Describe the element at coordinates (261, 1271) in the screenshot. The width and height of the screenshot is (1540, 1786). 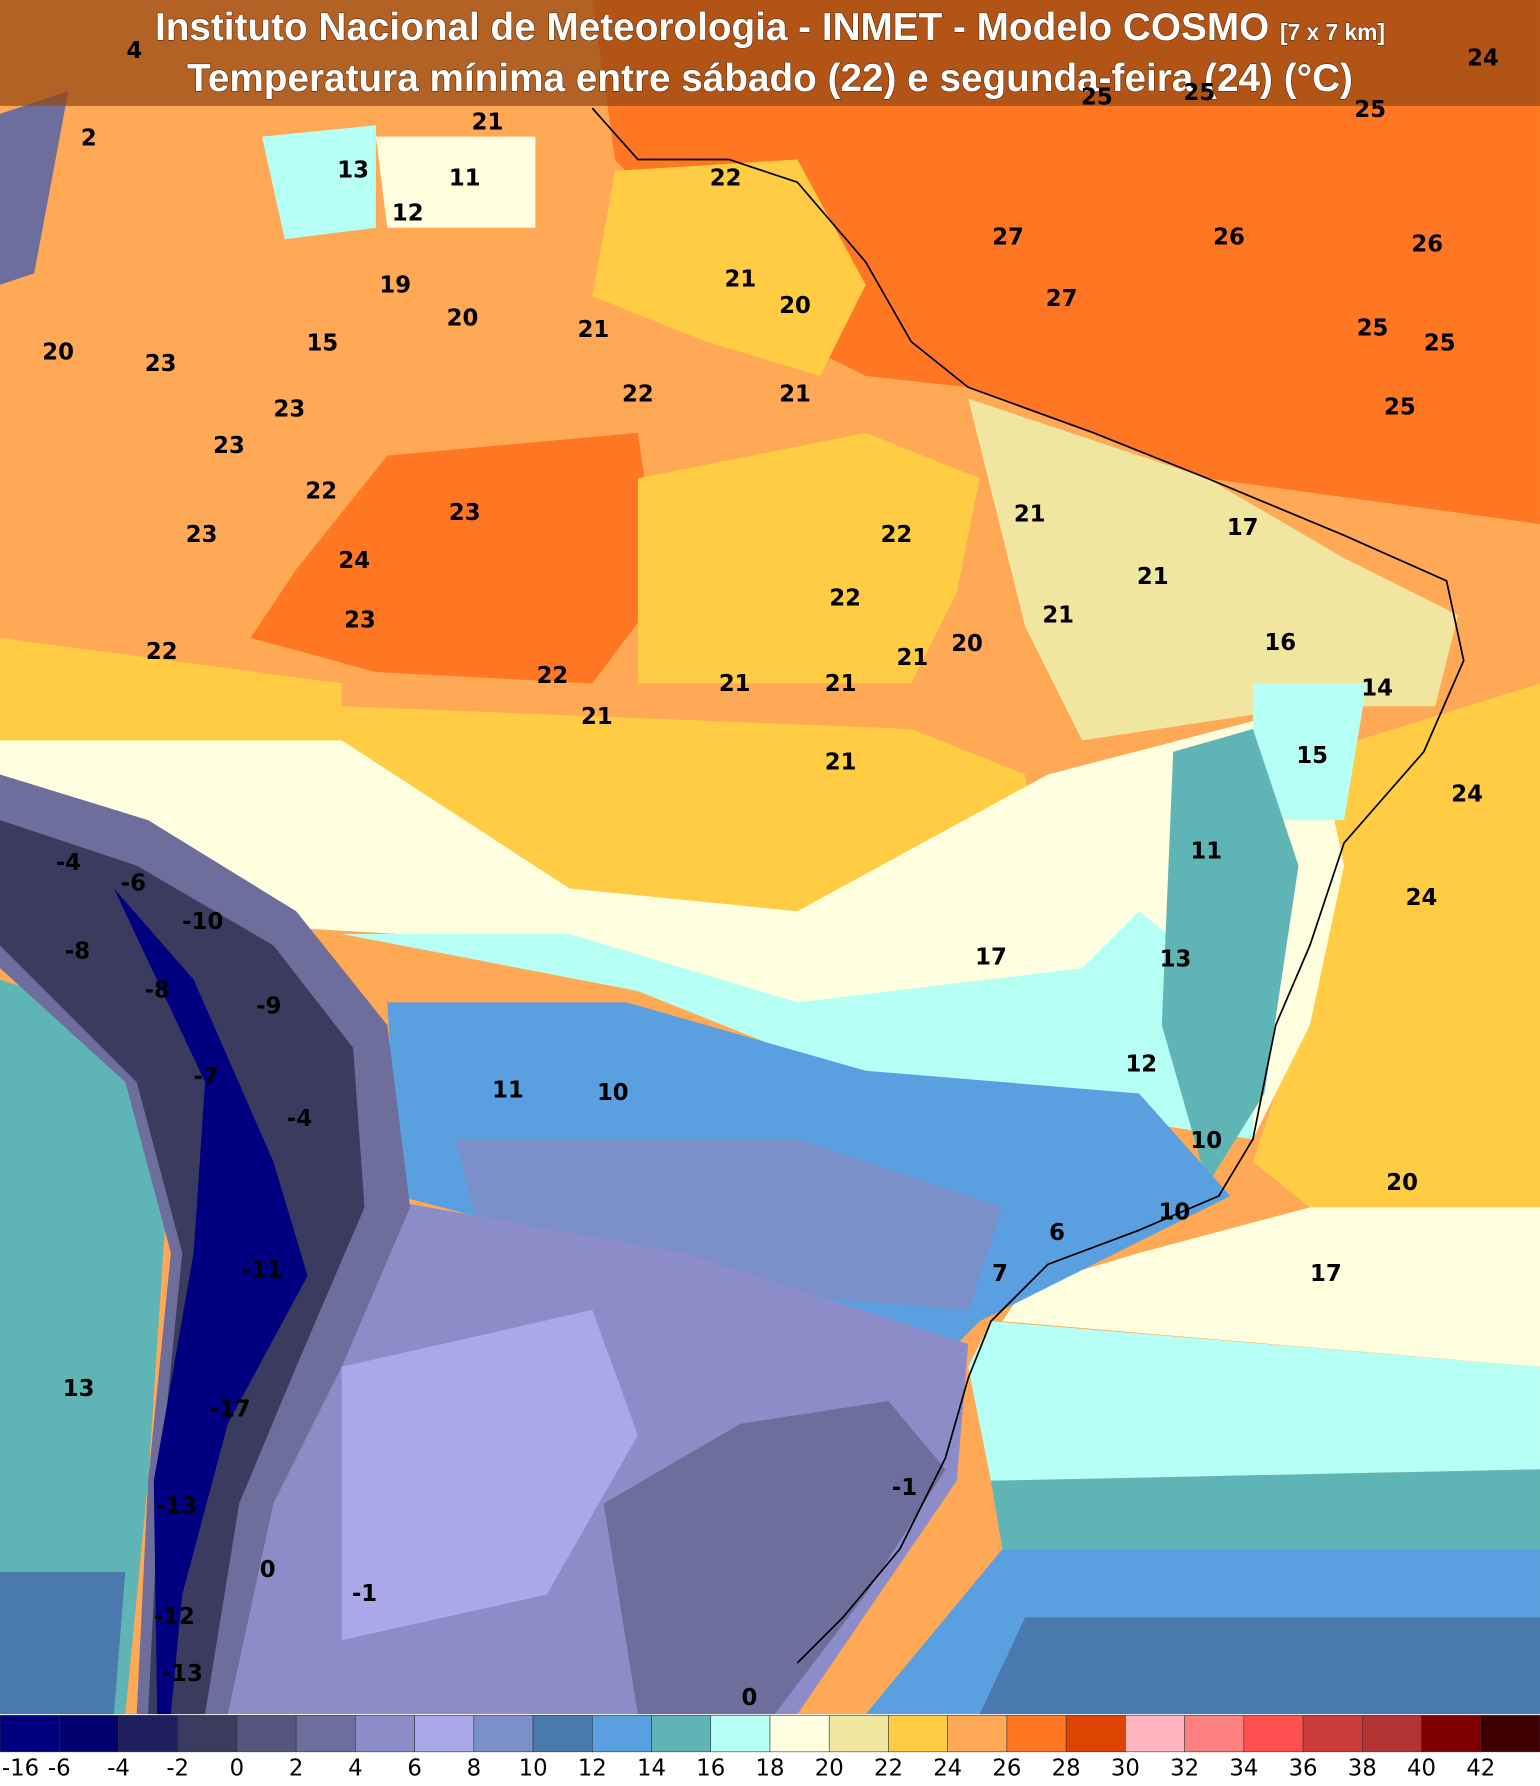
I see `temperature-label: -11` at that location.